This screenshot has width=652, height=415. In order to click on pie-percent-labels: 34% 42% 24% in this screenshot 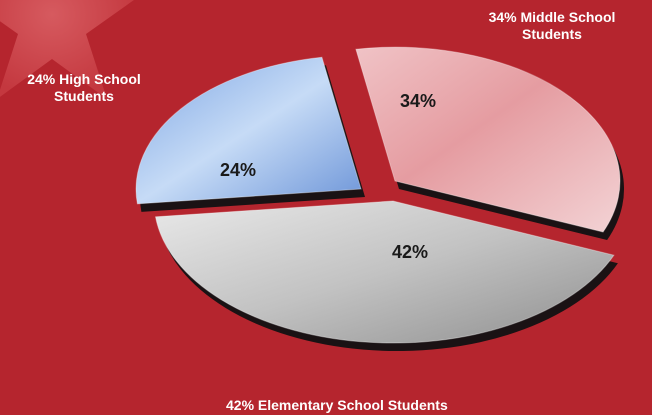, I will do `click(328, 176)`.